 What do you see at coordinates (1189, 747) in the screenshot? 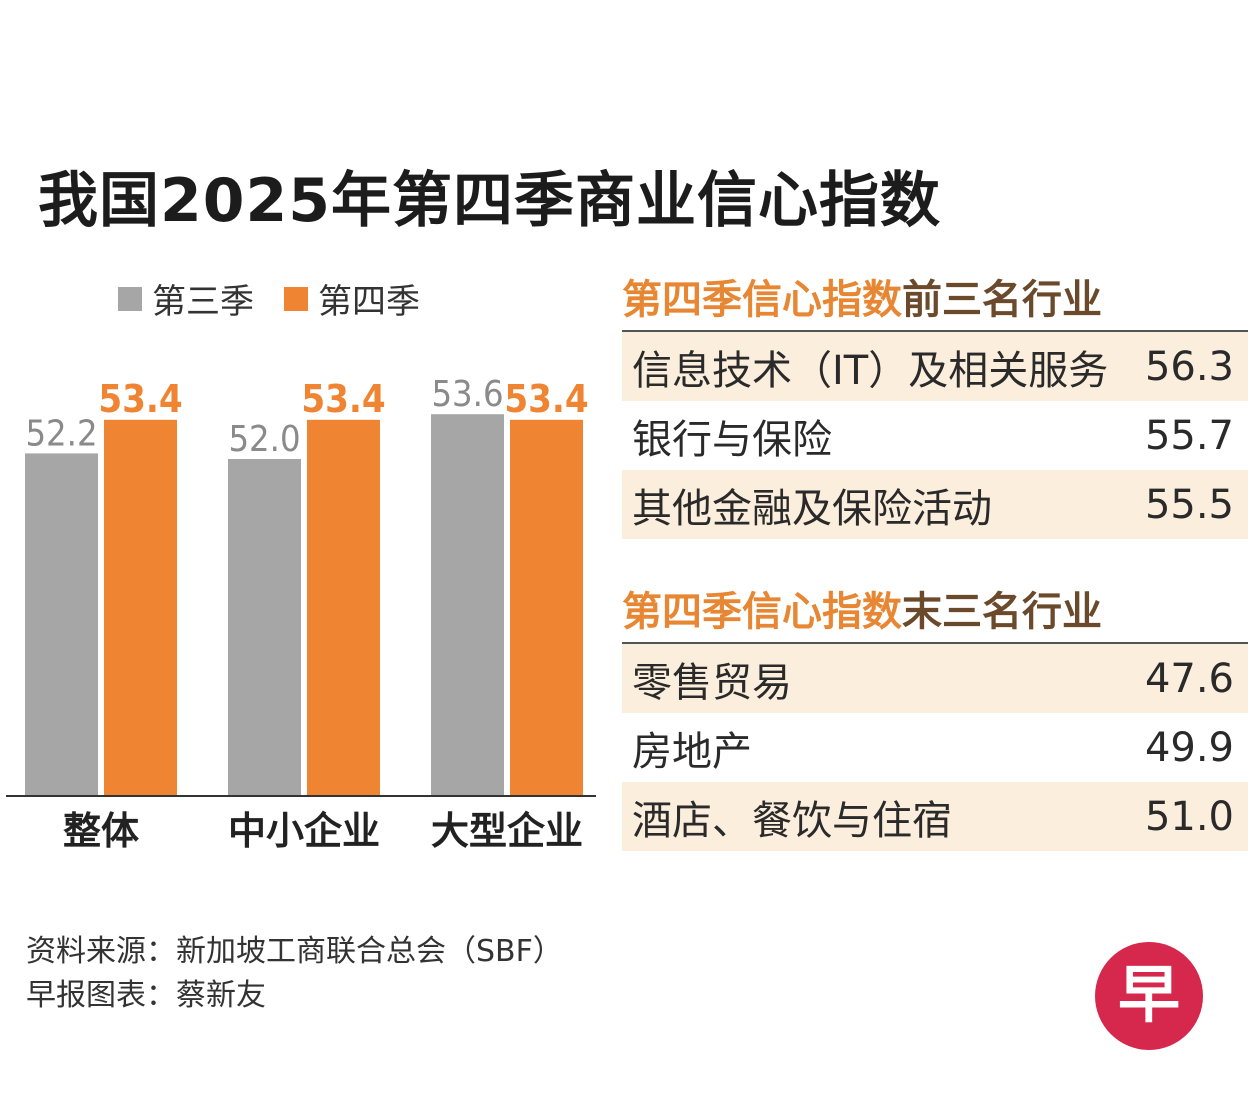
I see `bottom-row-2-value: 49.9` at bounding box center [1189, 747].